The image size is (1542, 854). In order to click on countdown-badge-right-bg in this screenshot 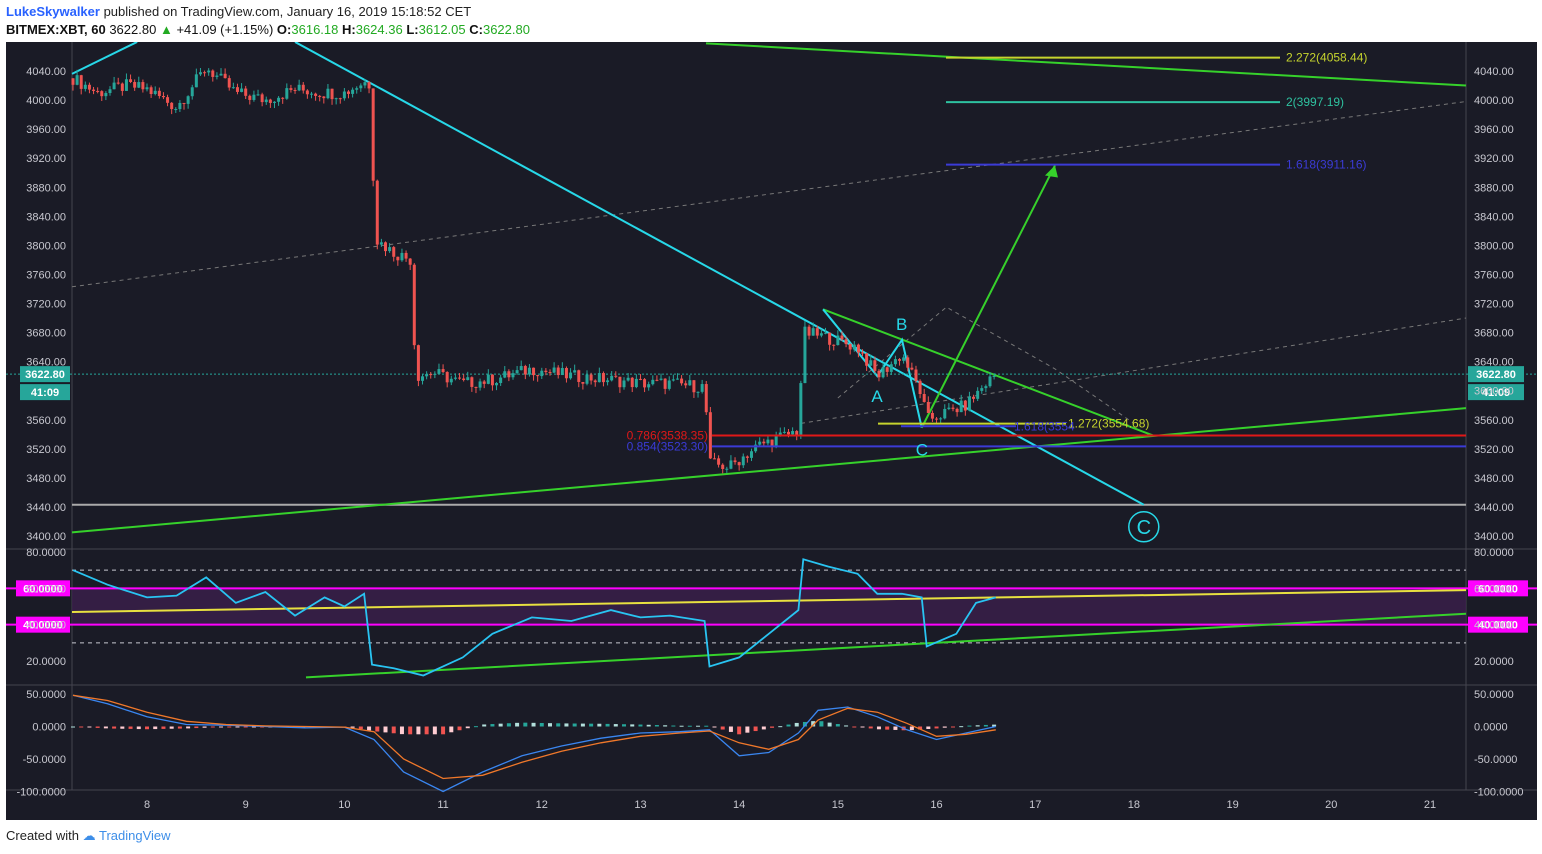, I will do `click(1496, 392)`.